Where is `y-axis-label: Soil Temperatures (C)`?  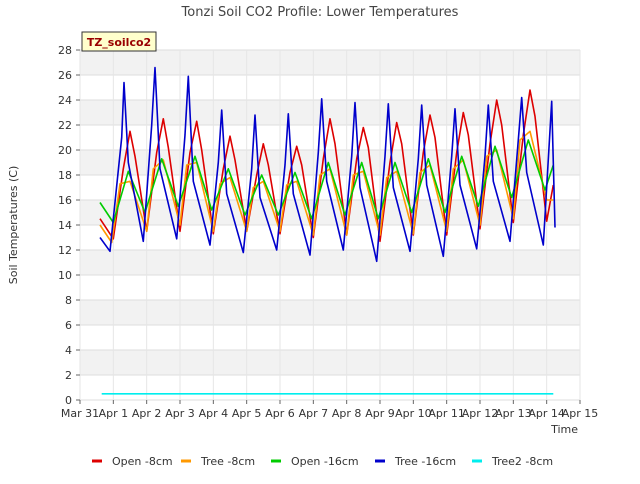 y-axis-label: Soil Temperatures (C) is located at coordinates (13, 225).